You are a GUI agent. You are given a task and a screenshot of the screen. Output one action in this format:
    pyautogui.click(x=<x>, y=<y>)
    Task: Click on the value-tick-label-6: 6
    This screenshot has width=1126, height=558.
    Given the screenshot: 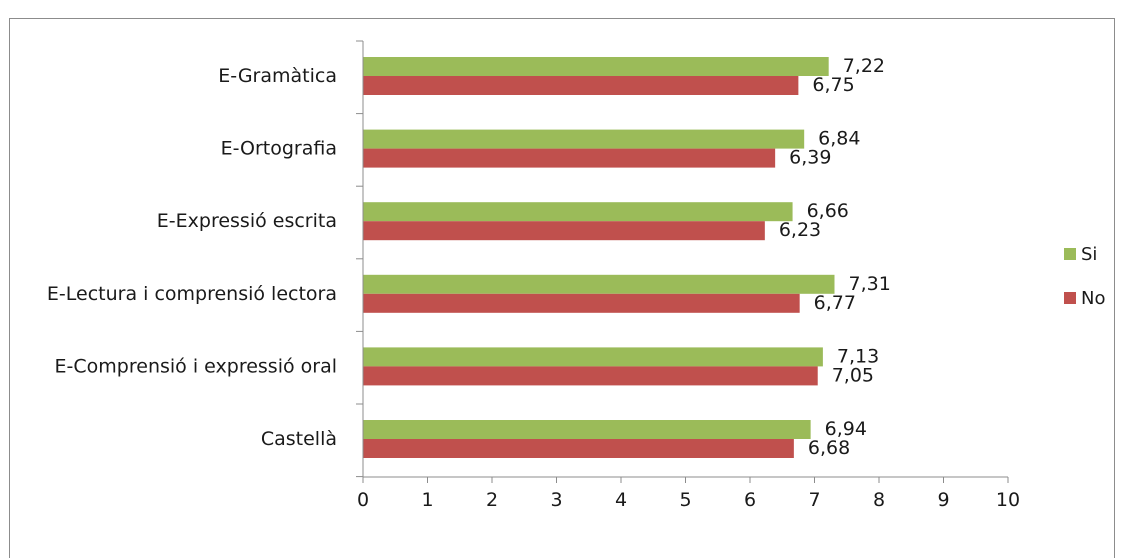 What is the action you would take?
    pyautogui.click(x=750, y=500)
    